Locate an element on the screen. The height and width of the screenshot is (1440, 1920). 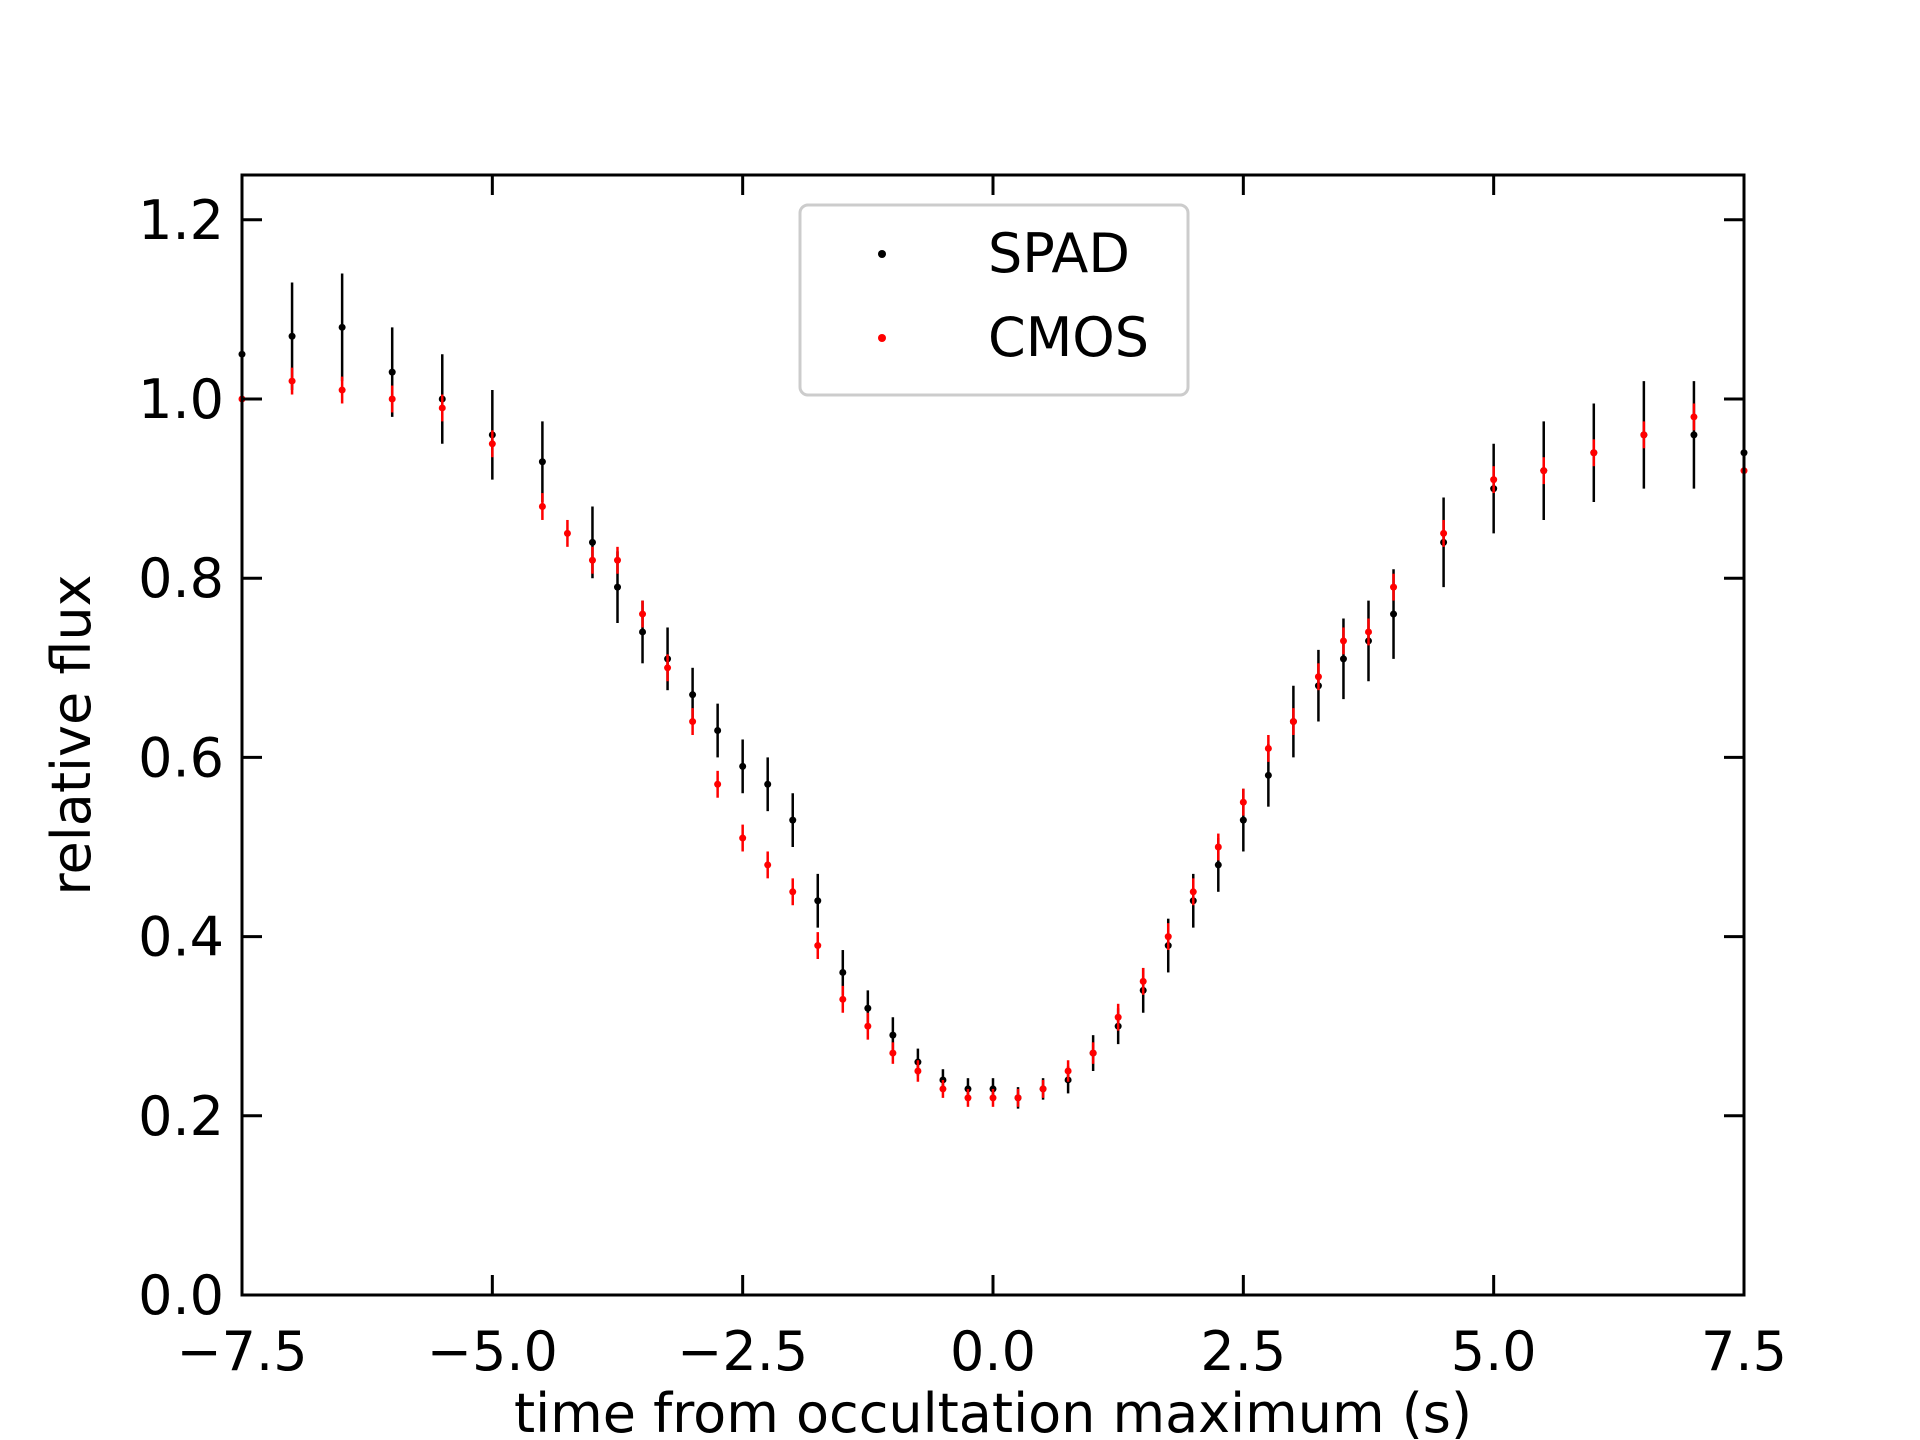
x-tick-label: −7.5 is located at coordinates (241, 1351).